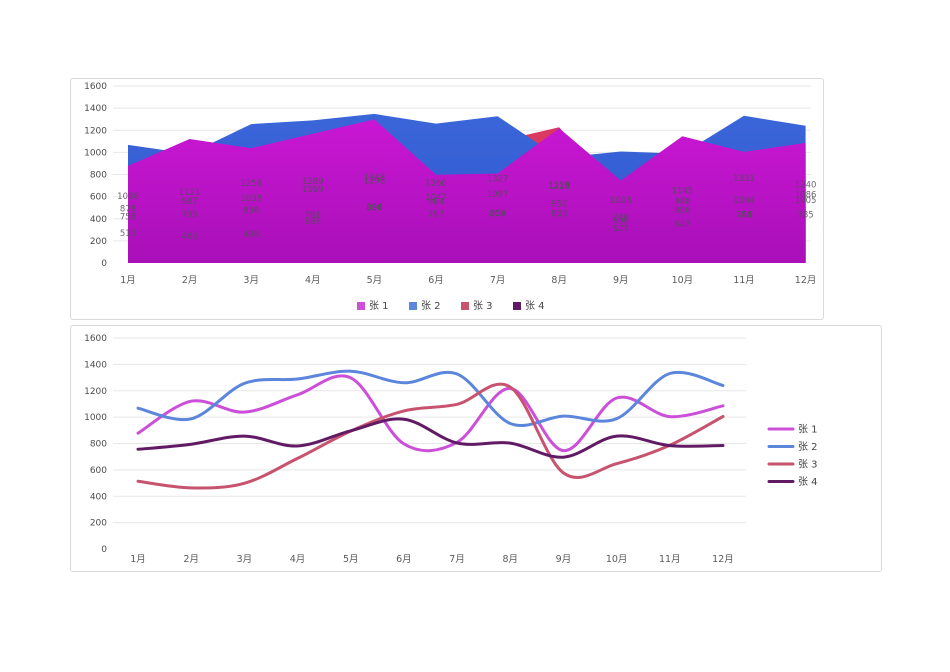 Image resolution: width=950 pixels, height=672 pixels. I want to click on data-label: 1240, so click(806, 185).